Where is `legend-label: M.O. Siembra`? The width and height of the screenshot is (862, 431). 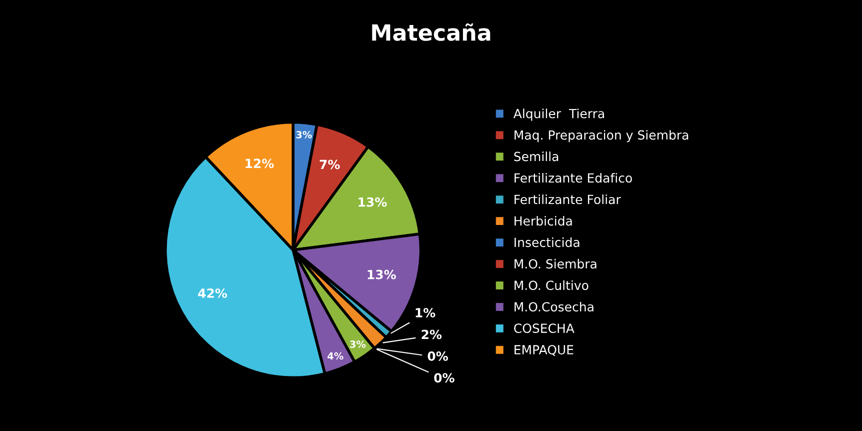
legend-label: M.O. Siembra is located at coordinates (555, 263).